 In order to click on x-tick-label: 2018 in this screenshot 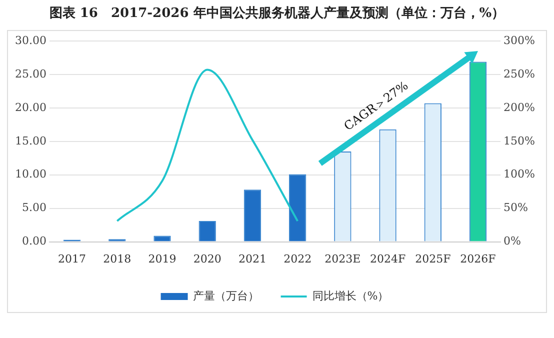, I will do `click(117, 259)`.